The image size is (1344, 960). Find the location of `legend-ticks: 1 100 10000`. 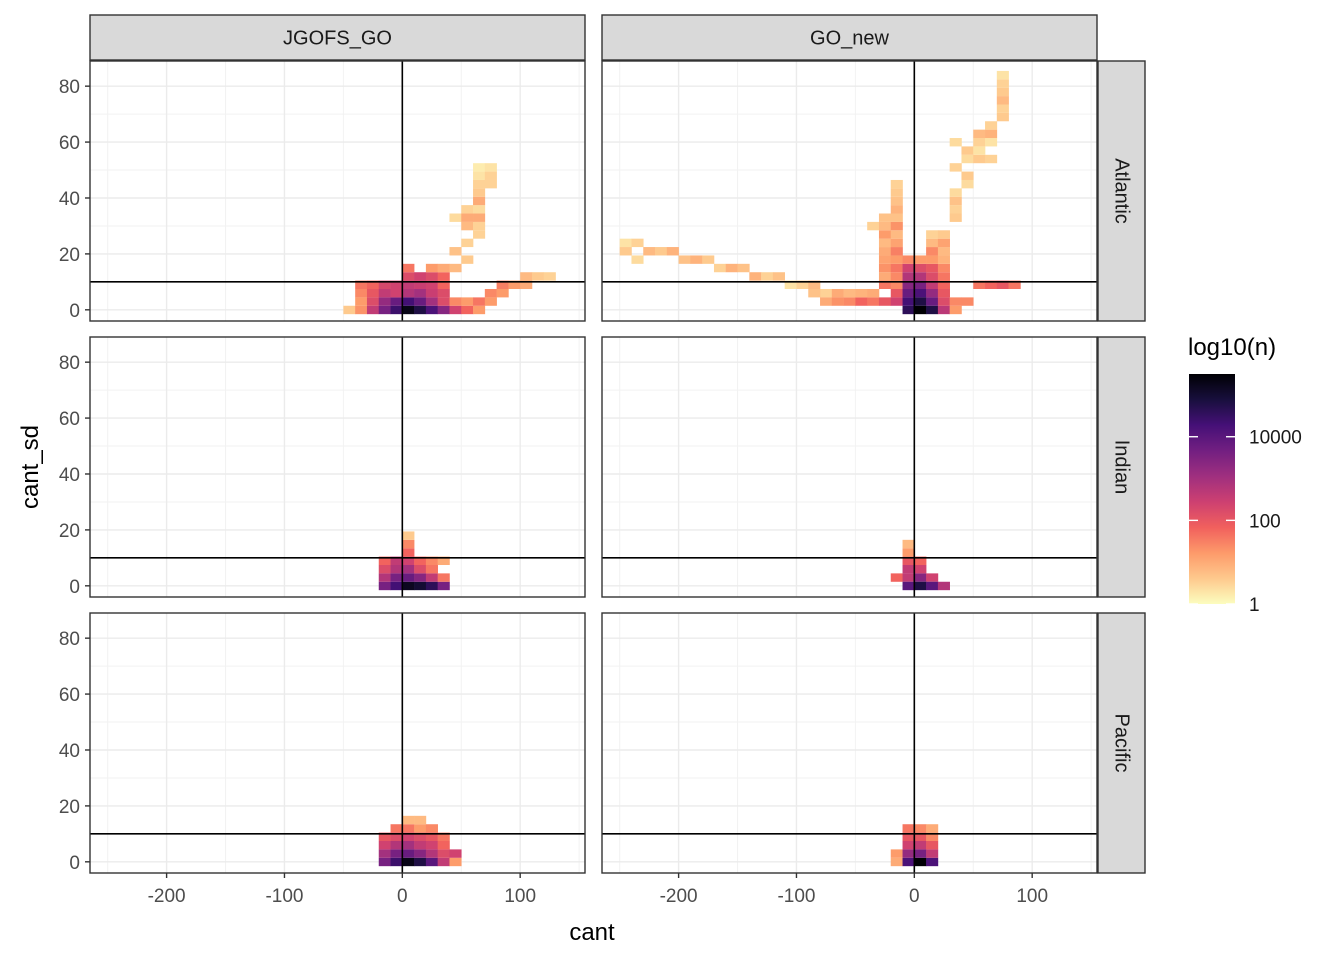

legend-ticks: 1 100 10000 is located at coordinates (1245, 522).